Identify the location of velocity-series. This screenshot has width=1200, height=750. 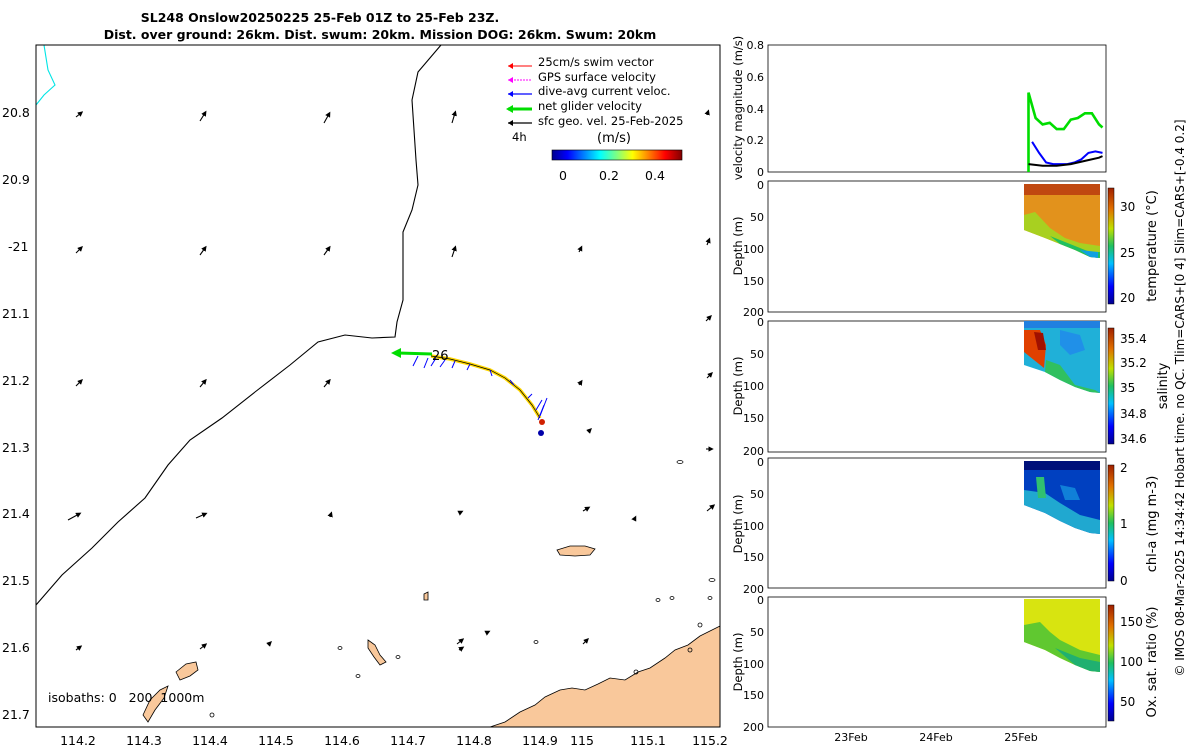
(1065, 132).